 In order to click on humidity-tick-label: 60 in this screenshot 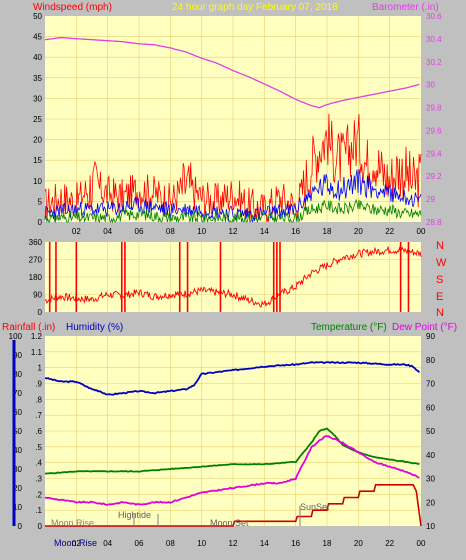, I will do `click(17, 412)`.